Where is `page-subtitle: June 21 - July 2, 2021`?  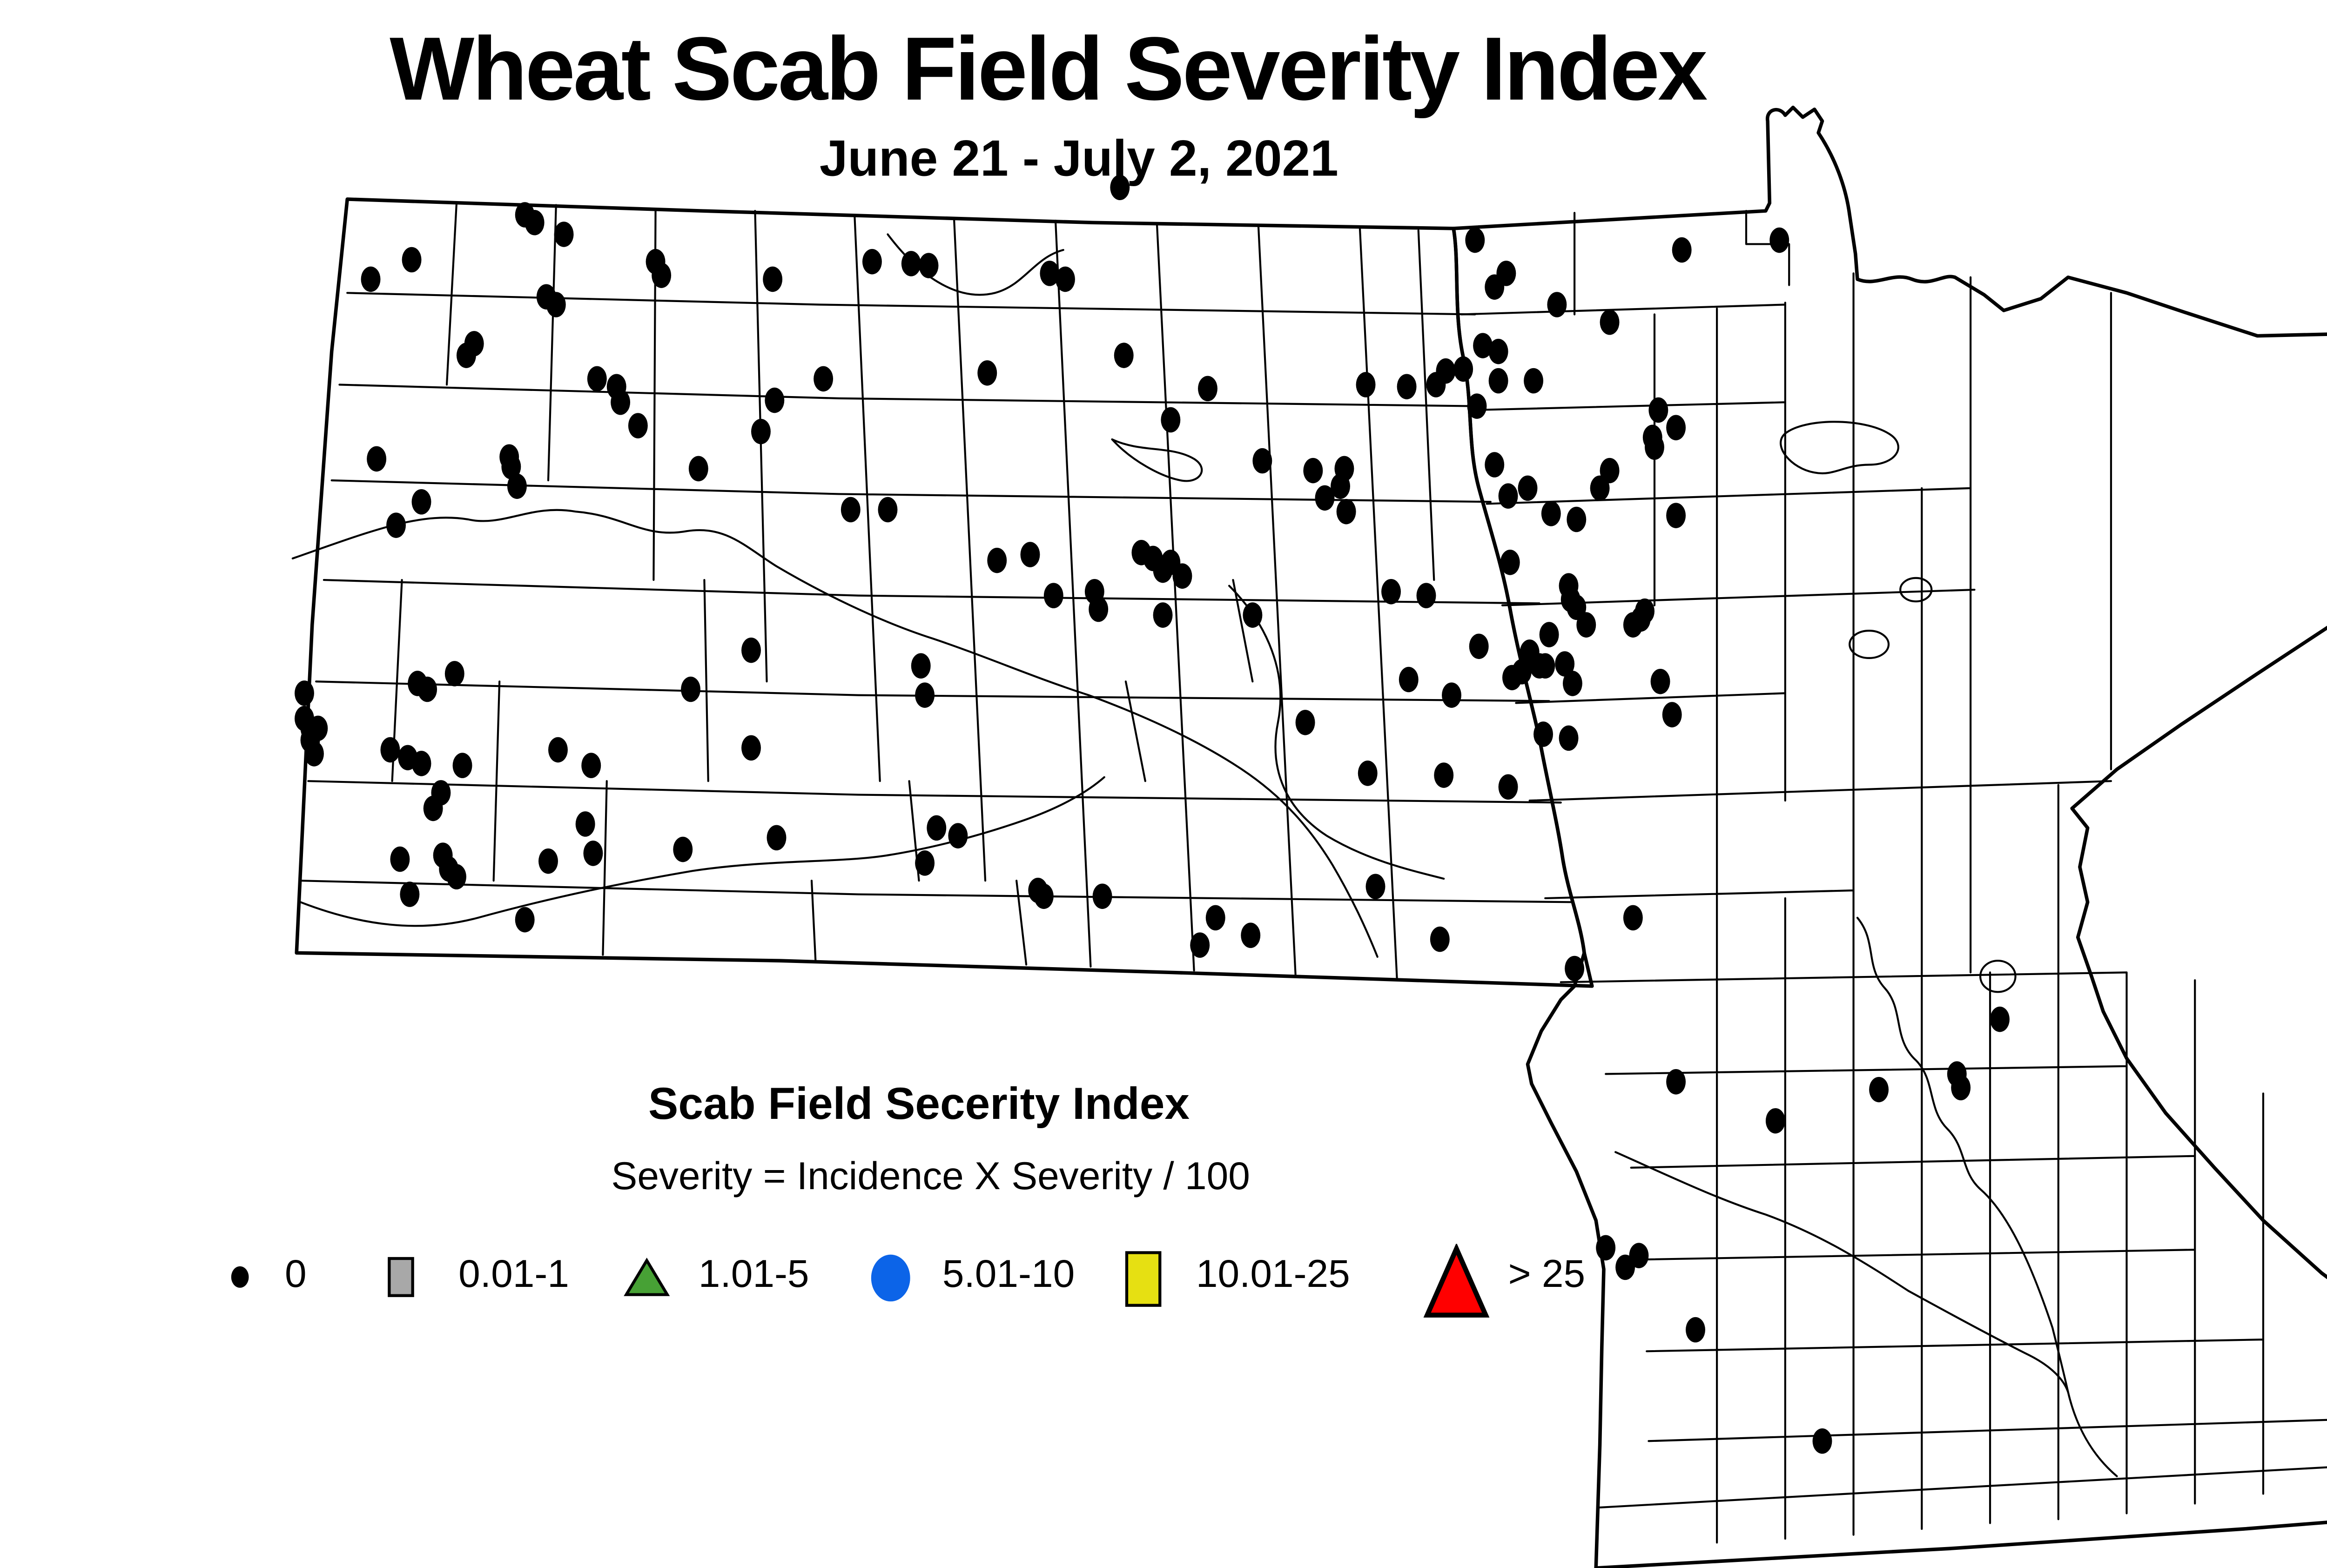
page-subtitle: June 21 - July 2, 2021 is located at coordinates (1078, 158).